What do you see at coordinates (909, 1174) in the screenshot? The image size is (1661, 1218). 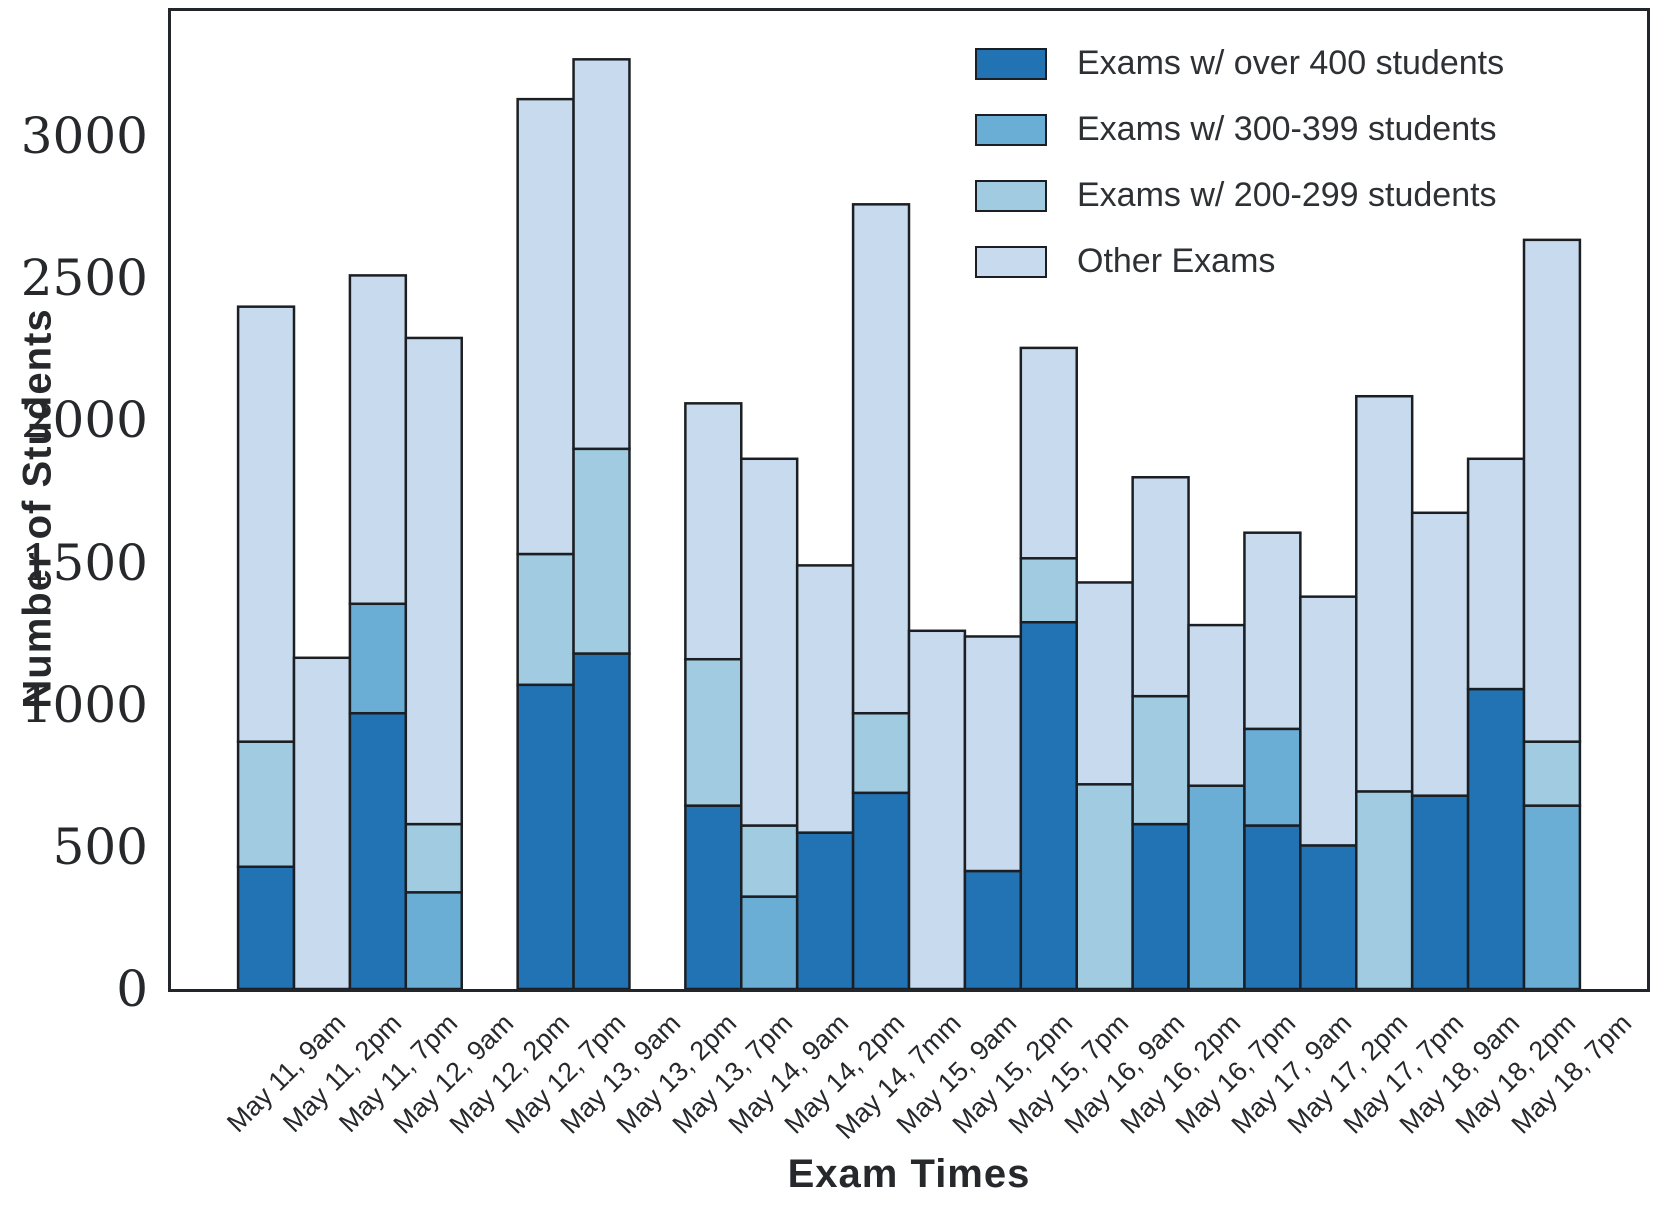 I see `x-axis-label: Exam Times` at bounding box center [909, 1174].